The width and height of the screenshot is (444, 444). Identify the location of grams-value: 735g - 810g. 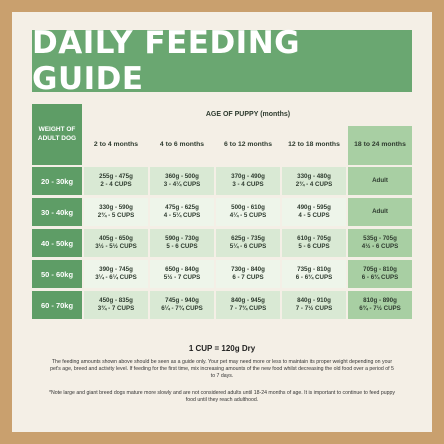
(314, 269).